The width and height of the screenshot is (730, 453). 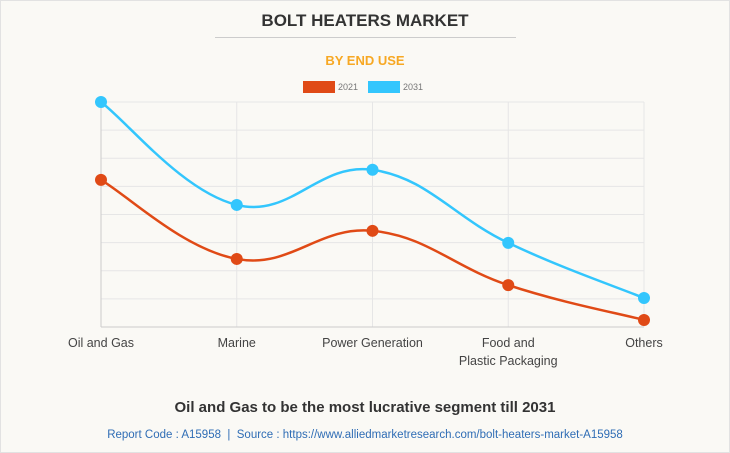 I want to click on x-tick-label: Power Generation, so click(x=372, y=343).